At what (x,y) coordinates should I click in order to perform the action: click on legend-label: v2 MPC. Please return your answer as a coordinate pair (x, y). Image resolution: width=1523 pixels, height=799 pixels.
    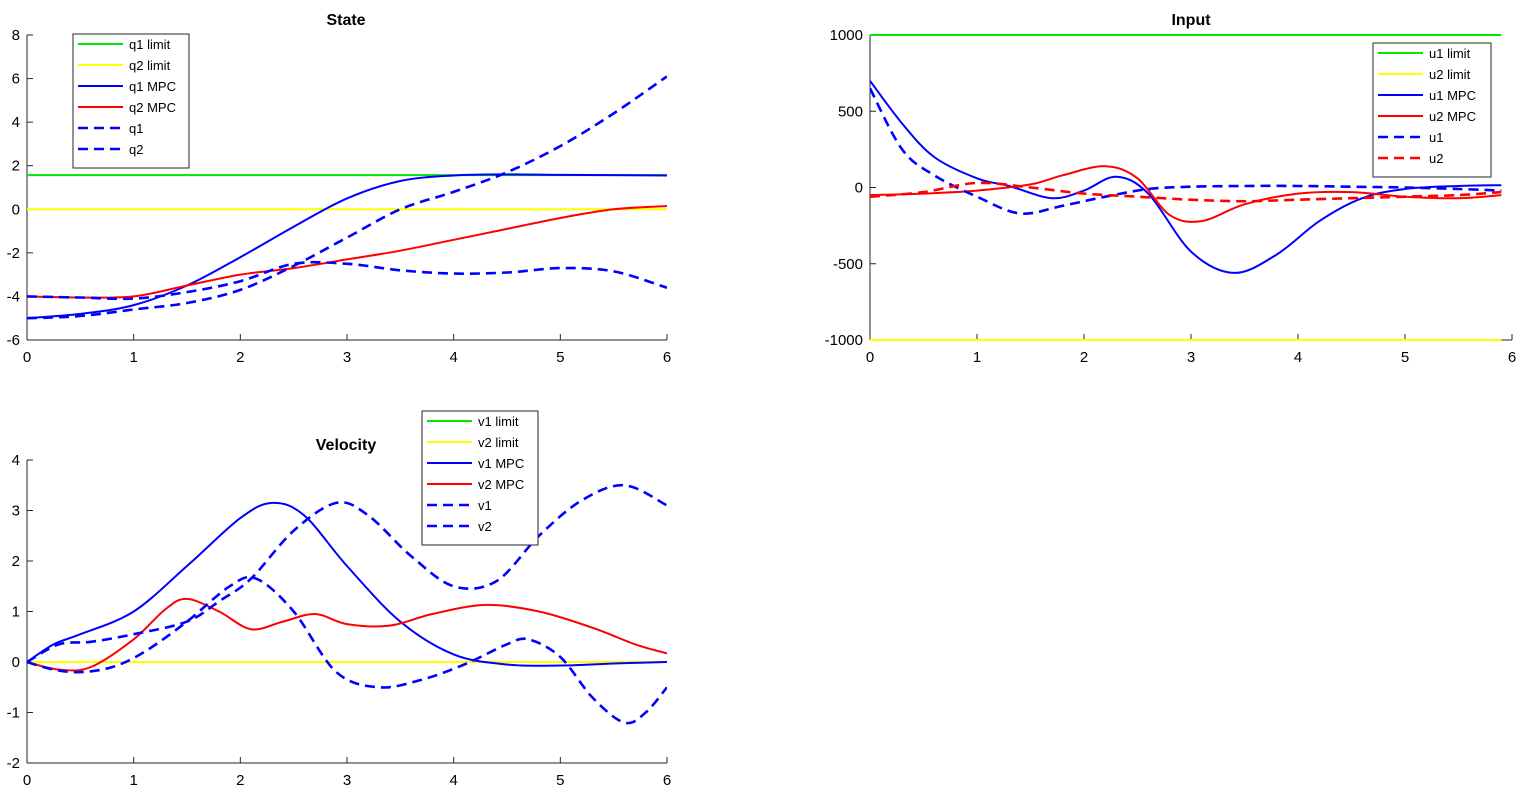
    Looking at the image, I should click on (501, 484).